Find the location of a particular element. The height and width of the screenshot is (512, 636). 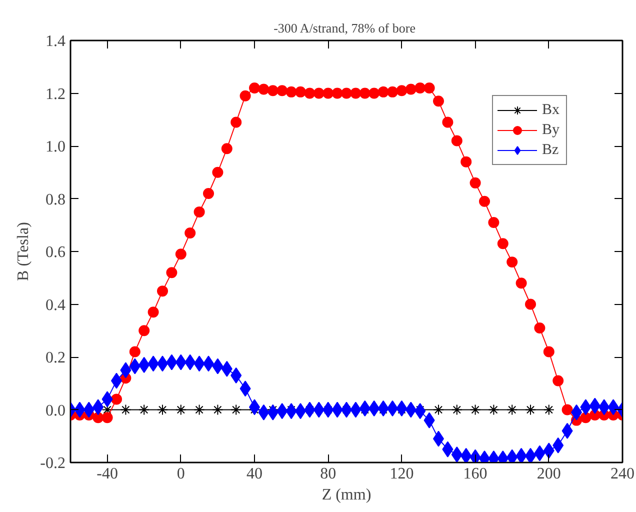

y-tick-label: 0.4 is located at coordinates (56, 305).